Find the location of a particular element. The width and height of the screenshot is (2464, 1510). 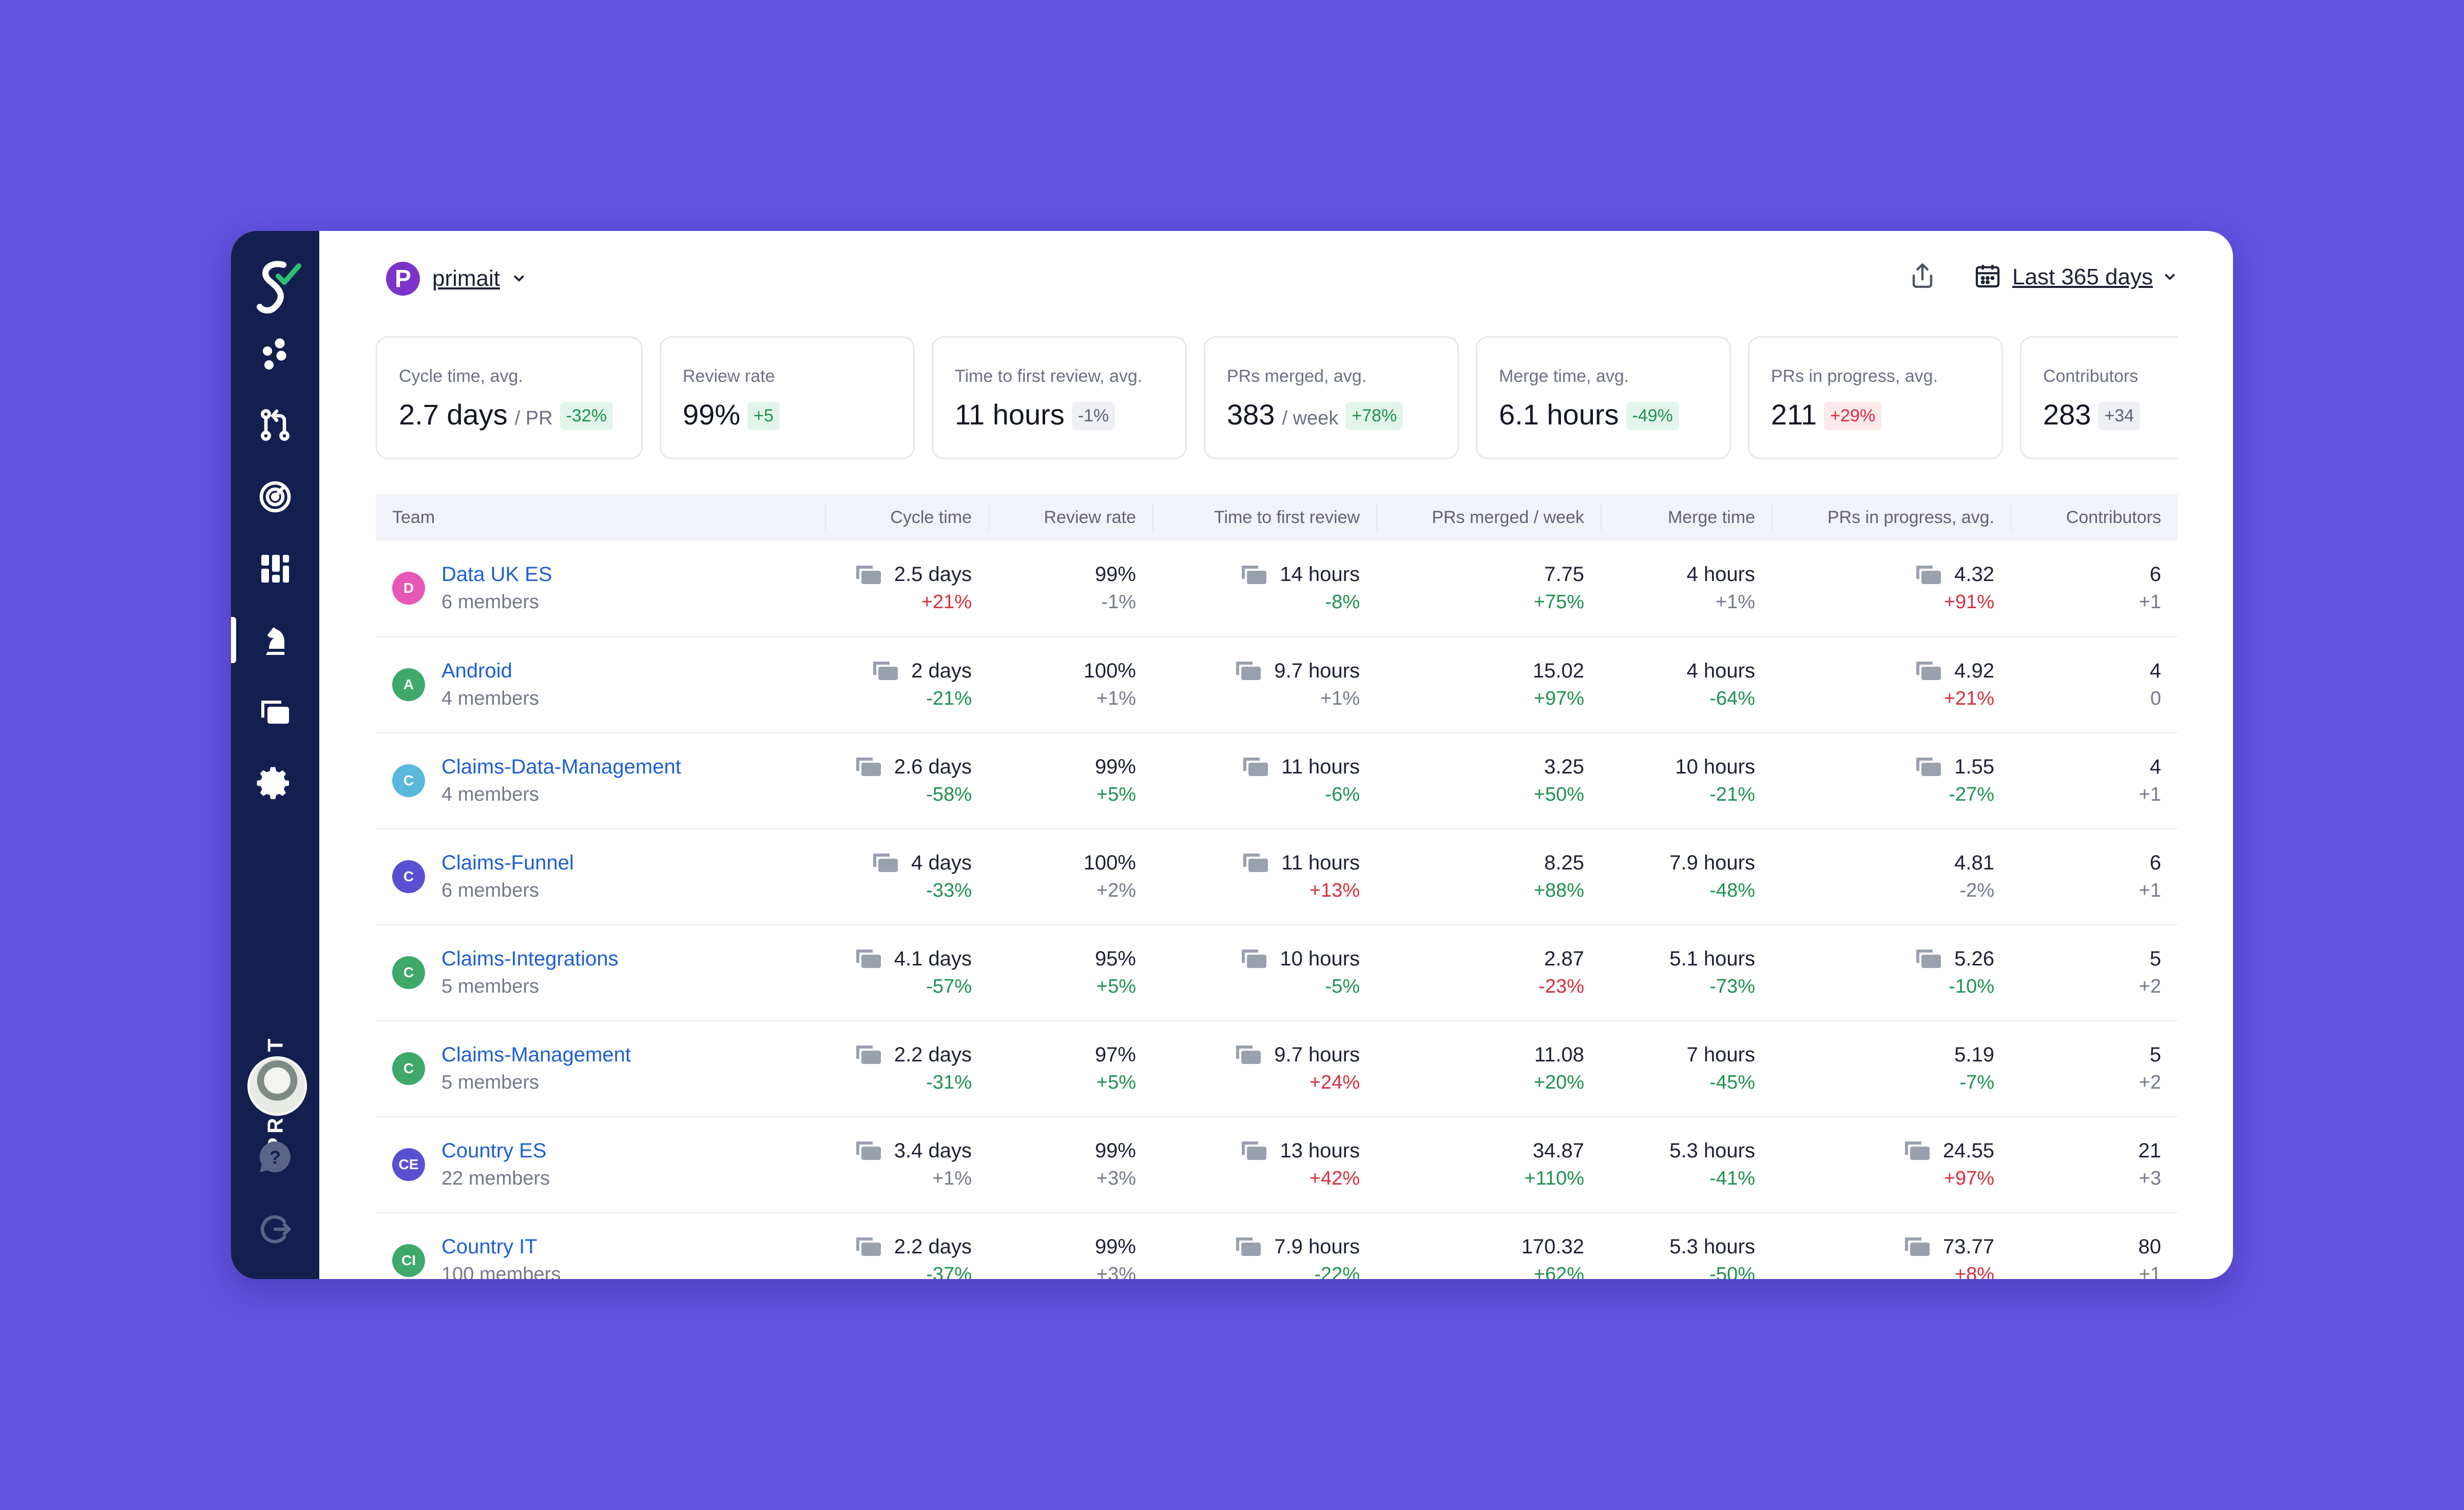

merge-time-cell: 5.1 hours -73% is located at coordinates (1686, 972).